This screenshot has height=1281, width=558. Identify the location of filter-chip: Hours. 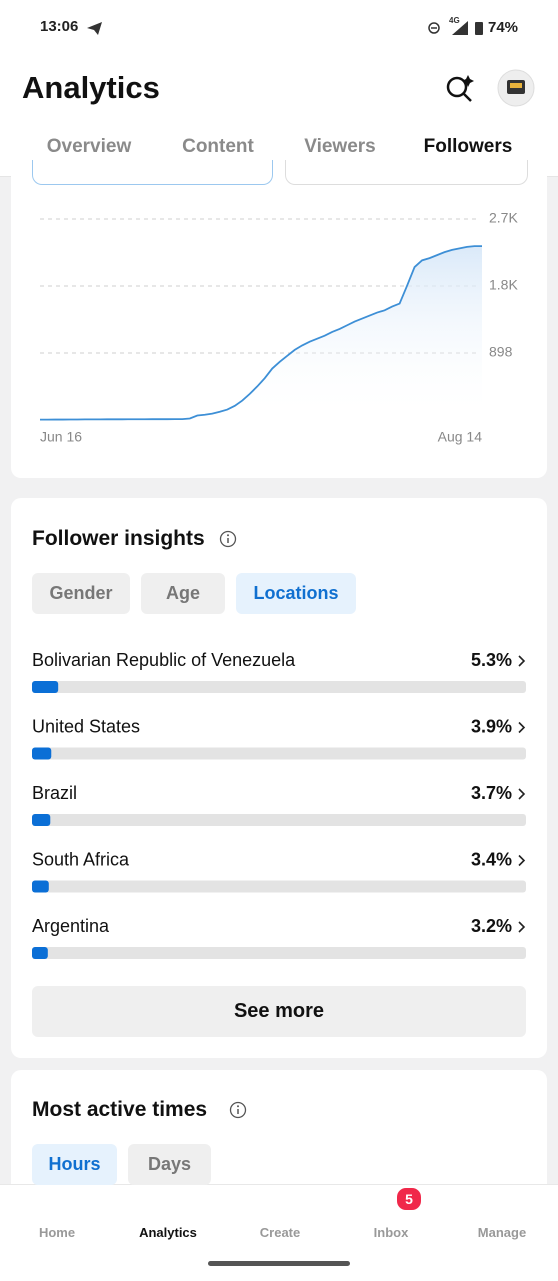
(74, 1164).